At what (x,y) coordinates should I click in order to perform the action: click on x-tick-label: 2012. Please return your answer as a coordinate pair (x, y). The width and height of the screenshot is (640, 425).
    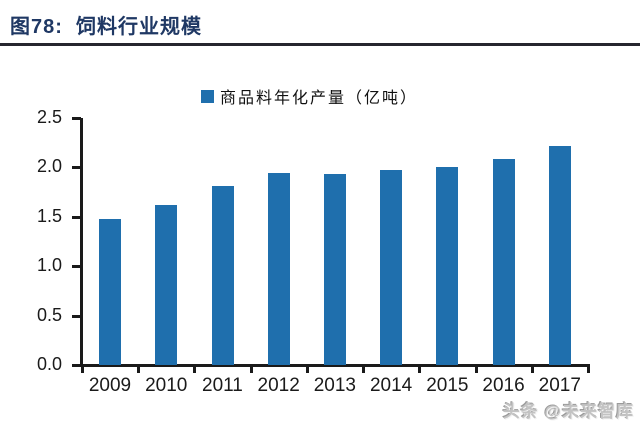
    Looking at the image, I should click on (278, 385).